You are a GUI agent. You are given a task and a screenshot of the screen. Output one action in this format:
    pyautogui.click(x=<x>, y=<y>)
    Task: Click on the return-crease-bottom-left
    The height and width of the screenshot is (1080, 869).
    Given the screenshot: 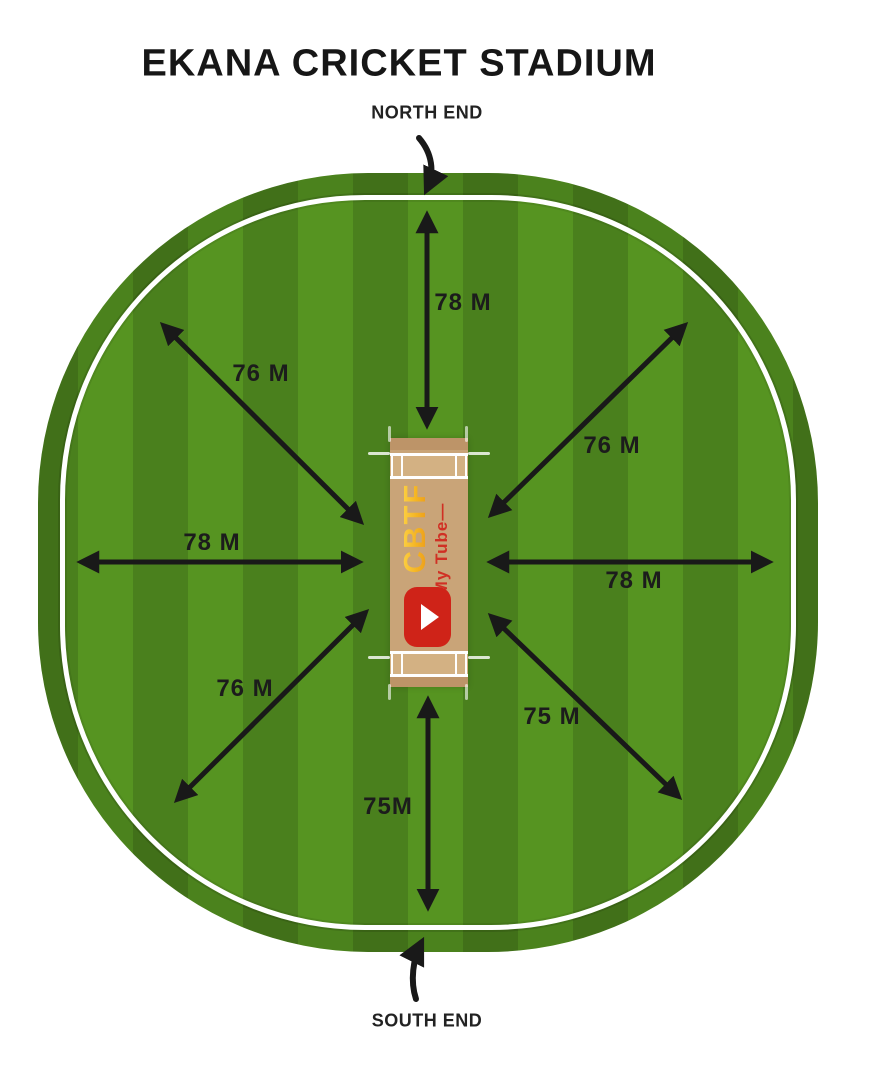 What is the action you would take?
    pyautogui.click(x=402, y=664)
    